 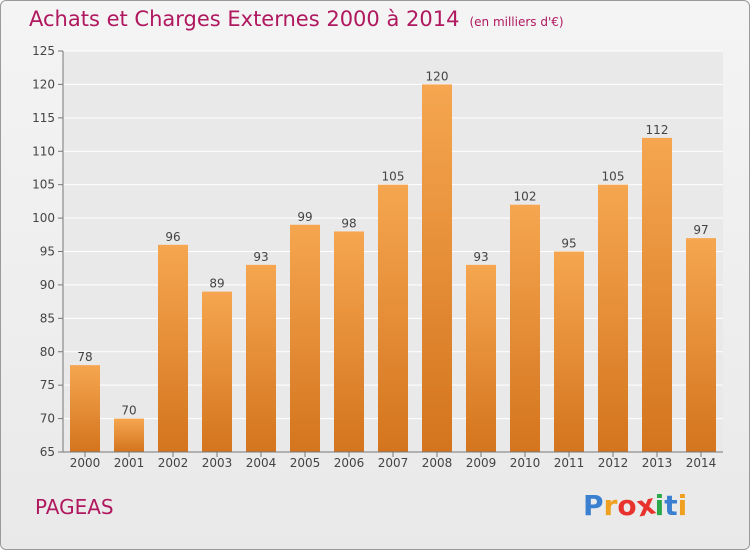 What do you see at coordinates (128, 411) in the screenshot?
I see `data-label: 70` at bounding box center [128, 411].